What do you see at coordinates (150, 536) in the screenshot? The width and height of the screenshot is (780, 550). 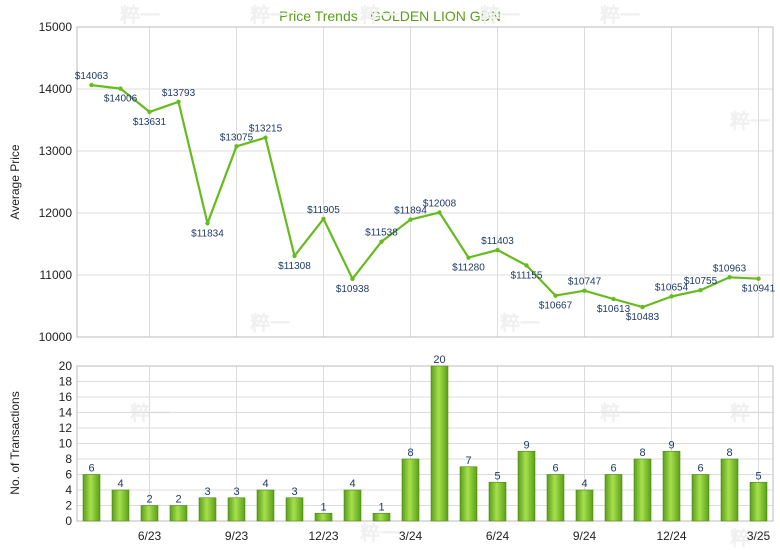 I see `x-tick-label: 6/23` at bounding box center [150, 536].